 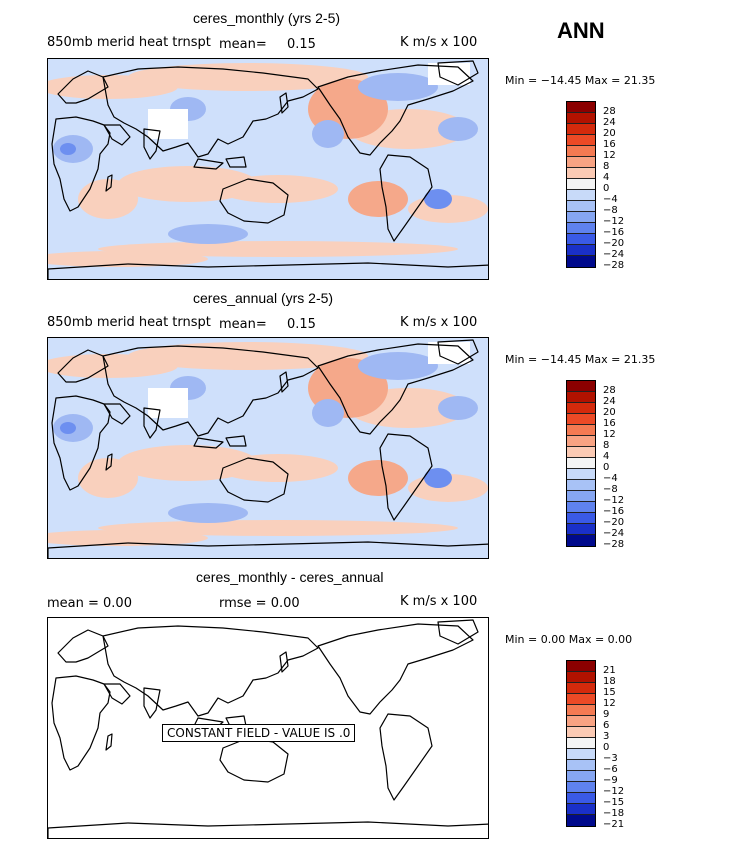 I want to click on panel1-mean-value: 0.15, so click(x=301, y=44).